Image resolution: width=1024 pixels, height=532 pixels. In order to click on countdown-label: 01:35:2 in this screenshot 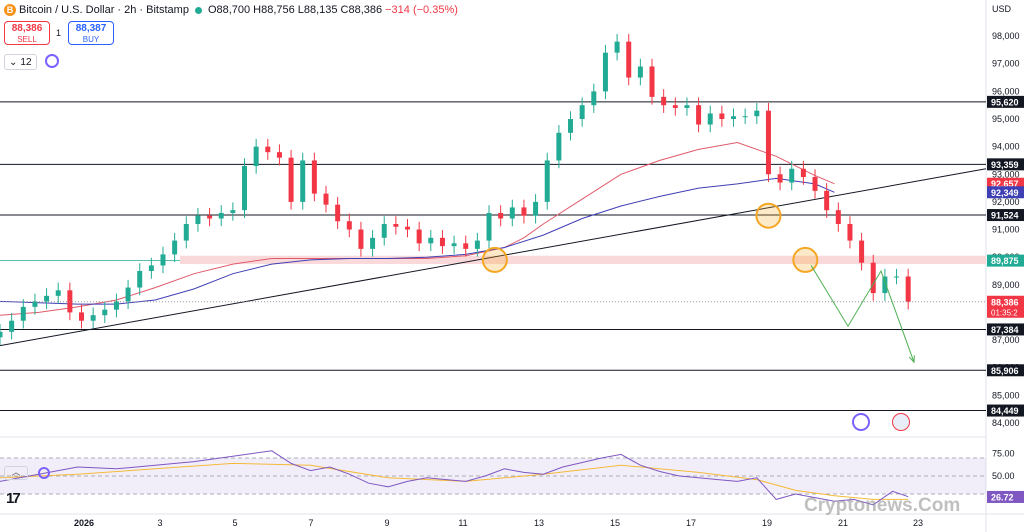, I will do `click(1004, 312)`.